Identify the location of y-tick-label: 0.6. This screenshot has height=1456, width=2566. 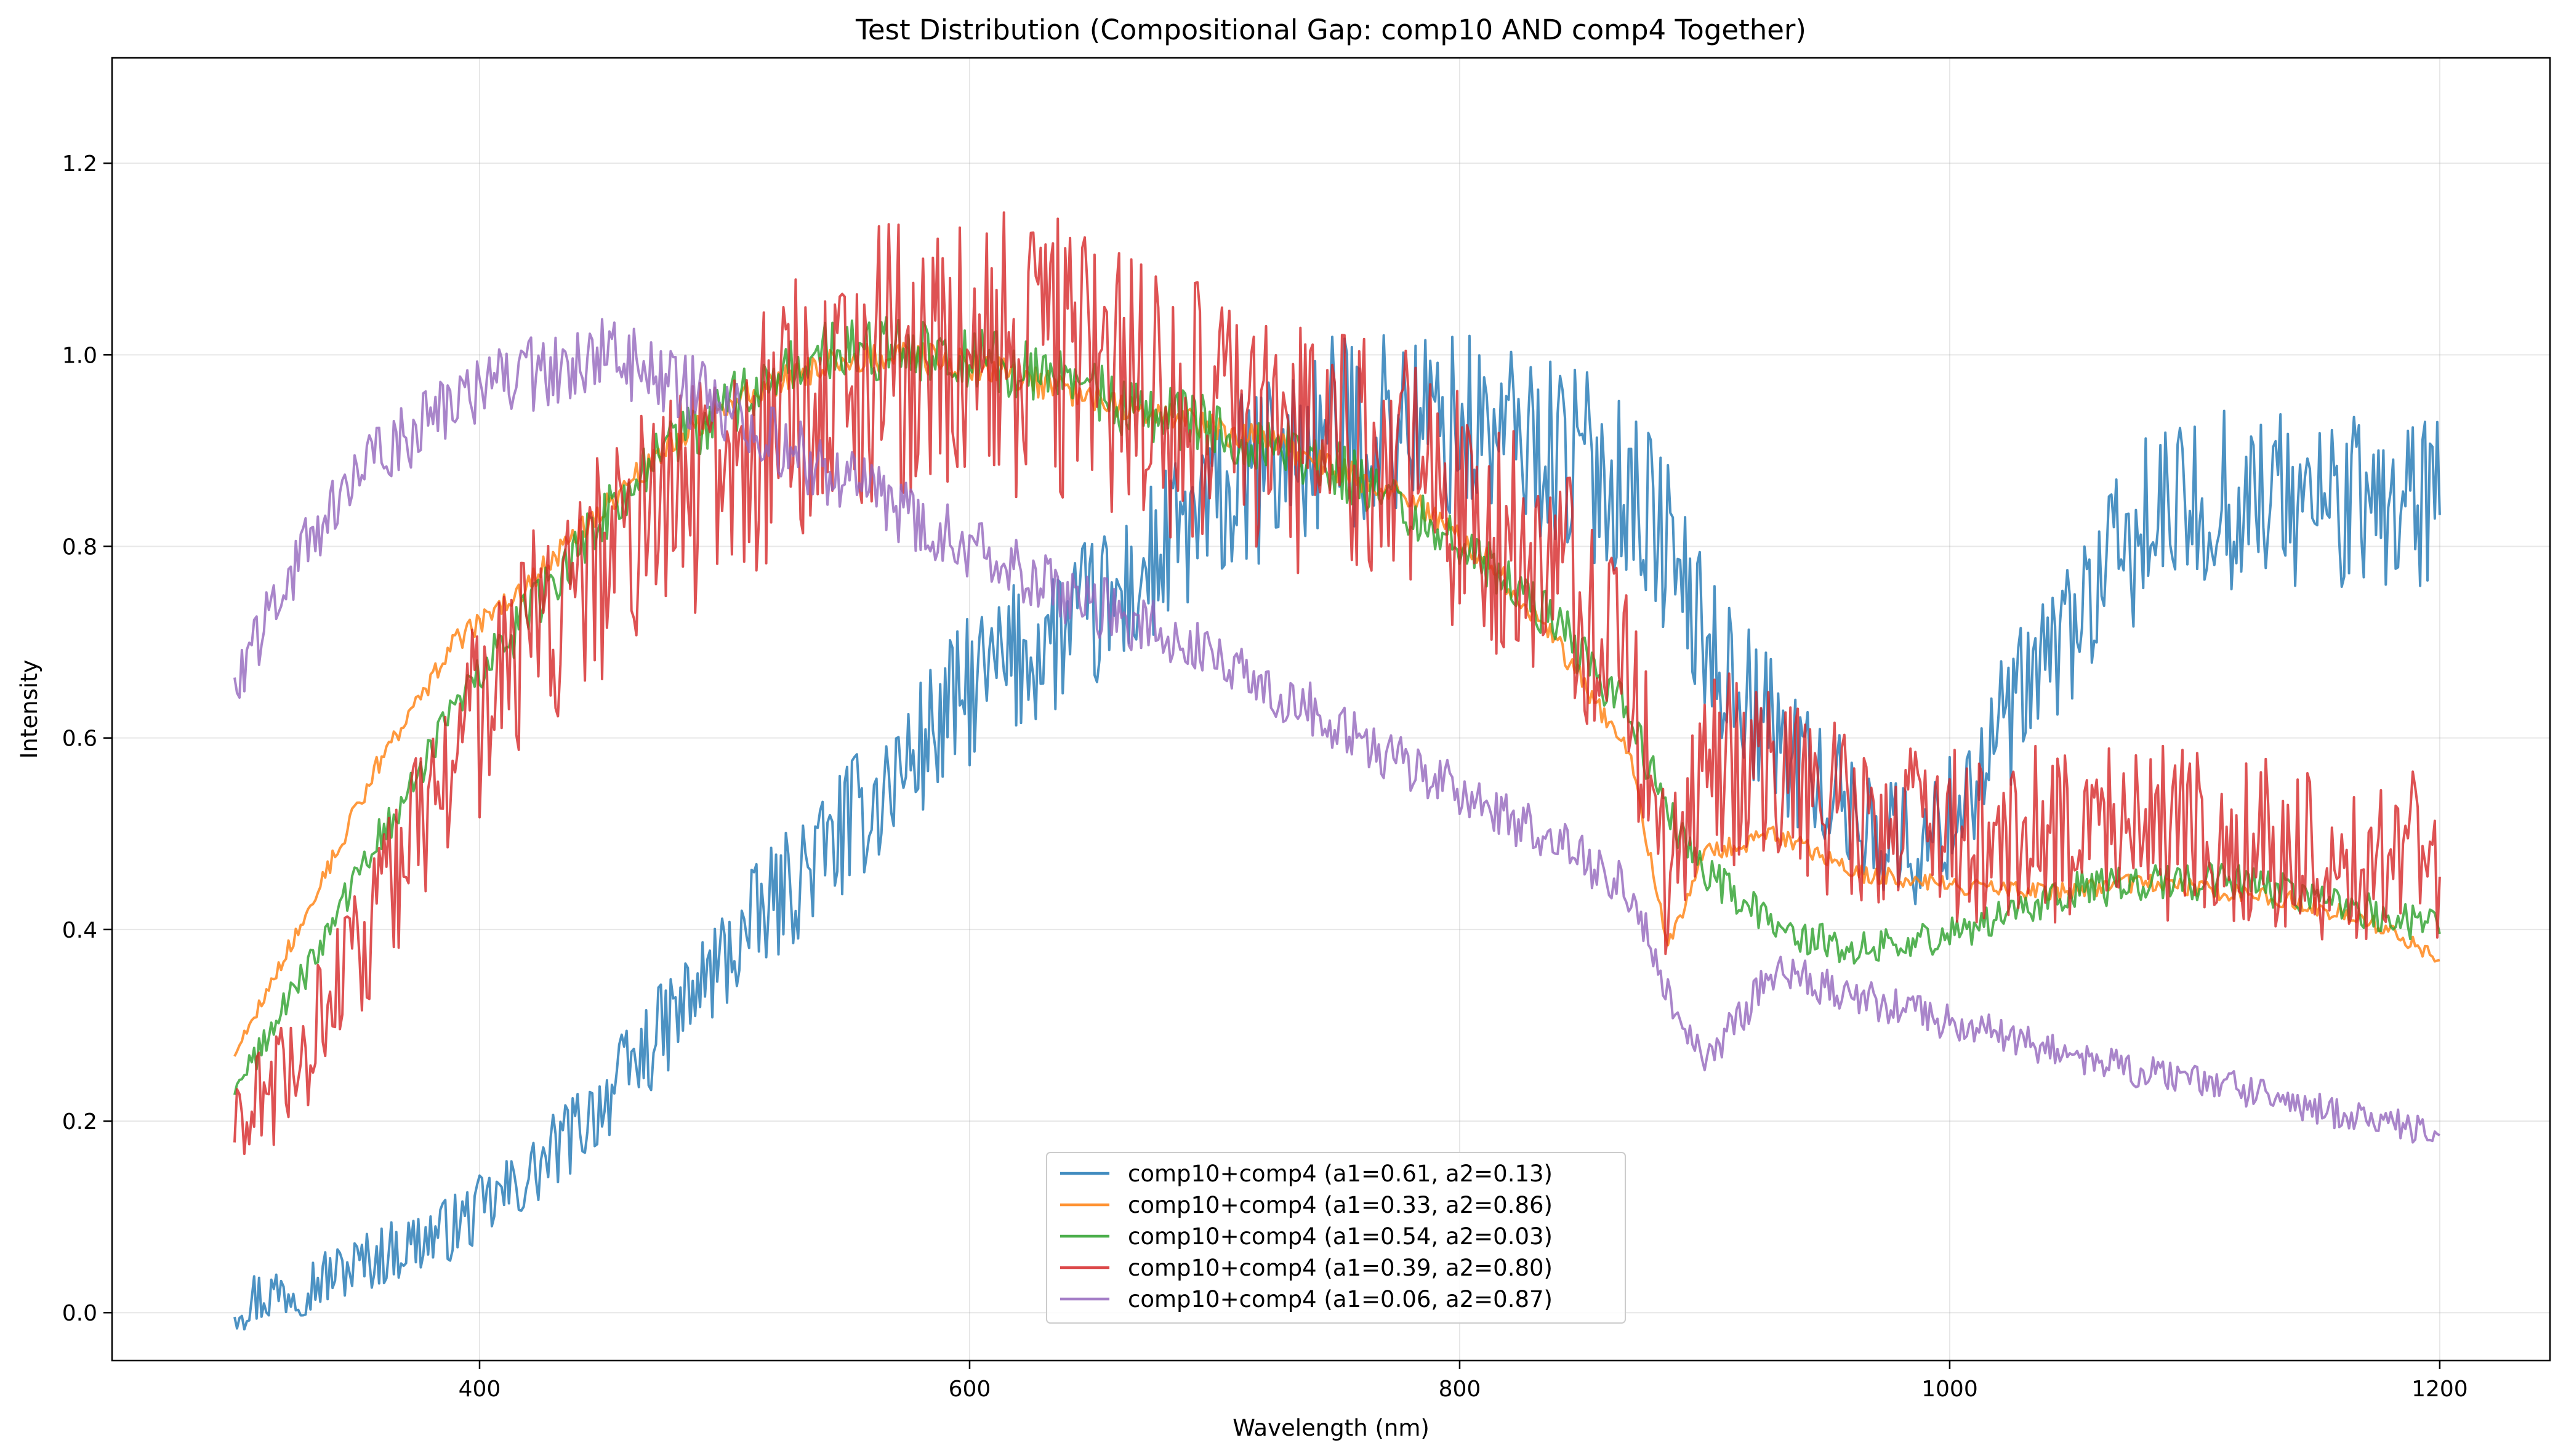
(79, 739).